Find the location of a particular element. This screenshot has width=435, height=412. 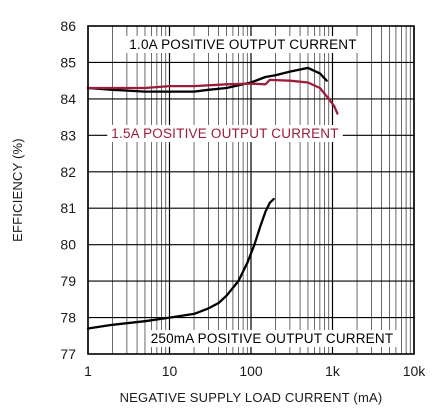

y-tick-label: 85 is located at coordinates (68, 62).